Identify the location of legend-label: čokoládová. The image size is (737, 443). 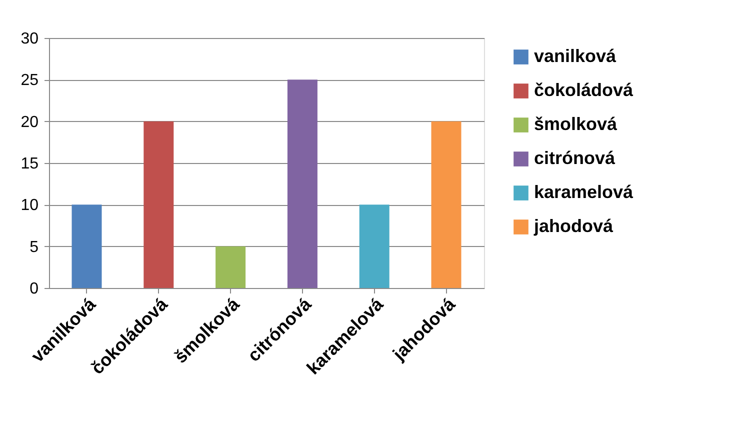
(584, 90).